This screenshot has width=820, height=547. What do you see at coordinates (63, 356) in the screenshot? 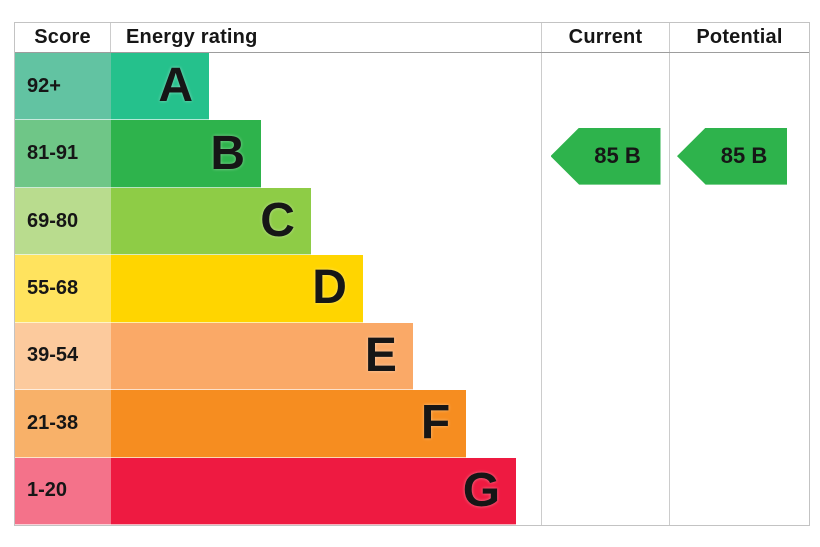
I see `score-band-e: 39-54` at bounding box center [63, 356].